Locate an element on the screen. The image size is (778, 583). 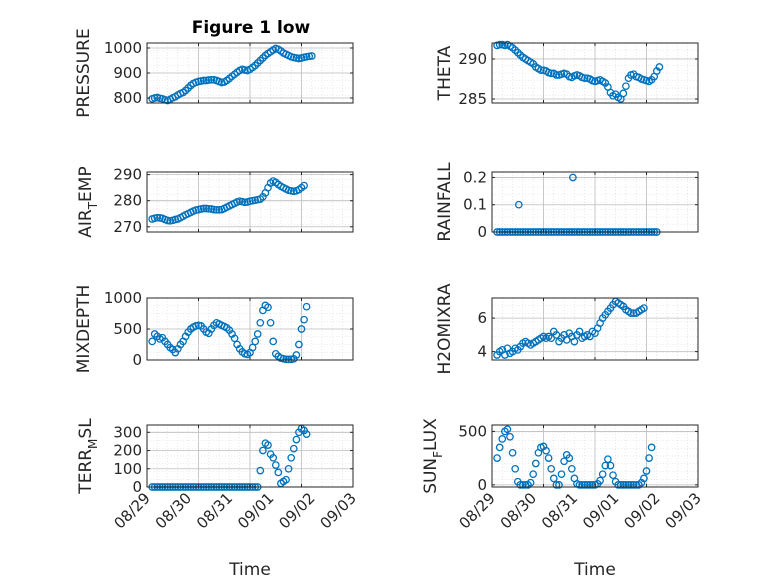
subplot-h2omixra: 4 6 H2OMIXRA is located at coordinates (567, 329).